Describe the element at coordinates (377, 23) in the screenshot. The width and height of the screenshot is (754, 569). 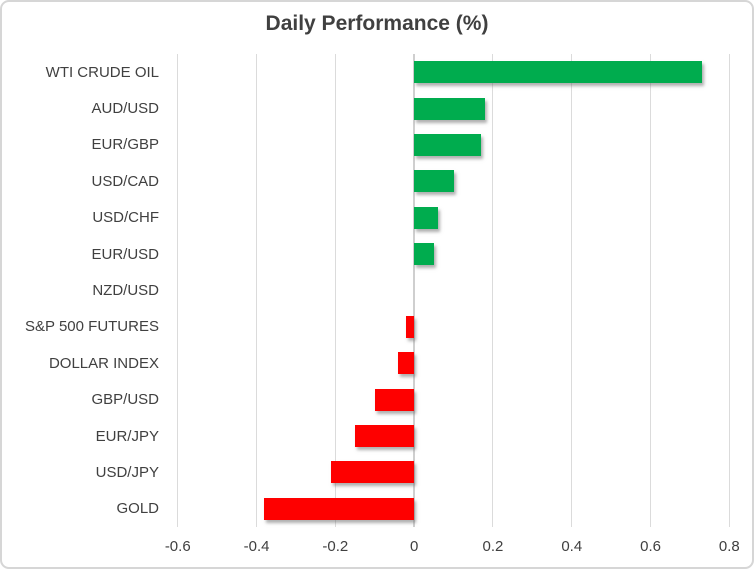
I see `chart-title: Daily Performance (%)` at that location.